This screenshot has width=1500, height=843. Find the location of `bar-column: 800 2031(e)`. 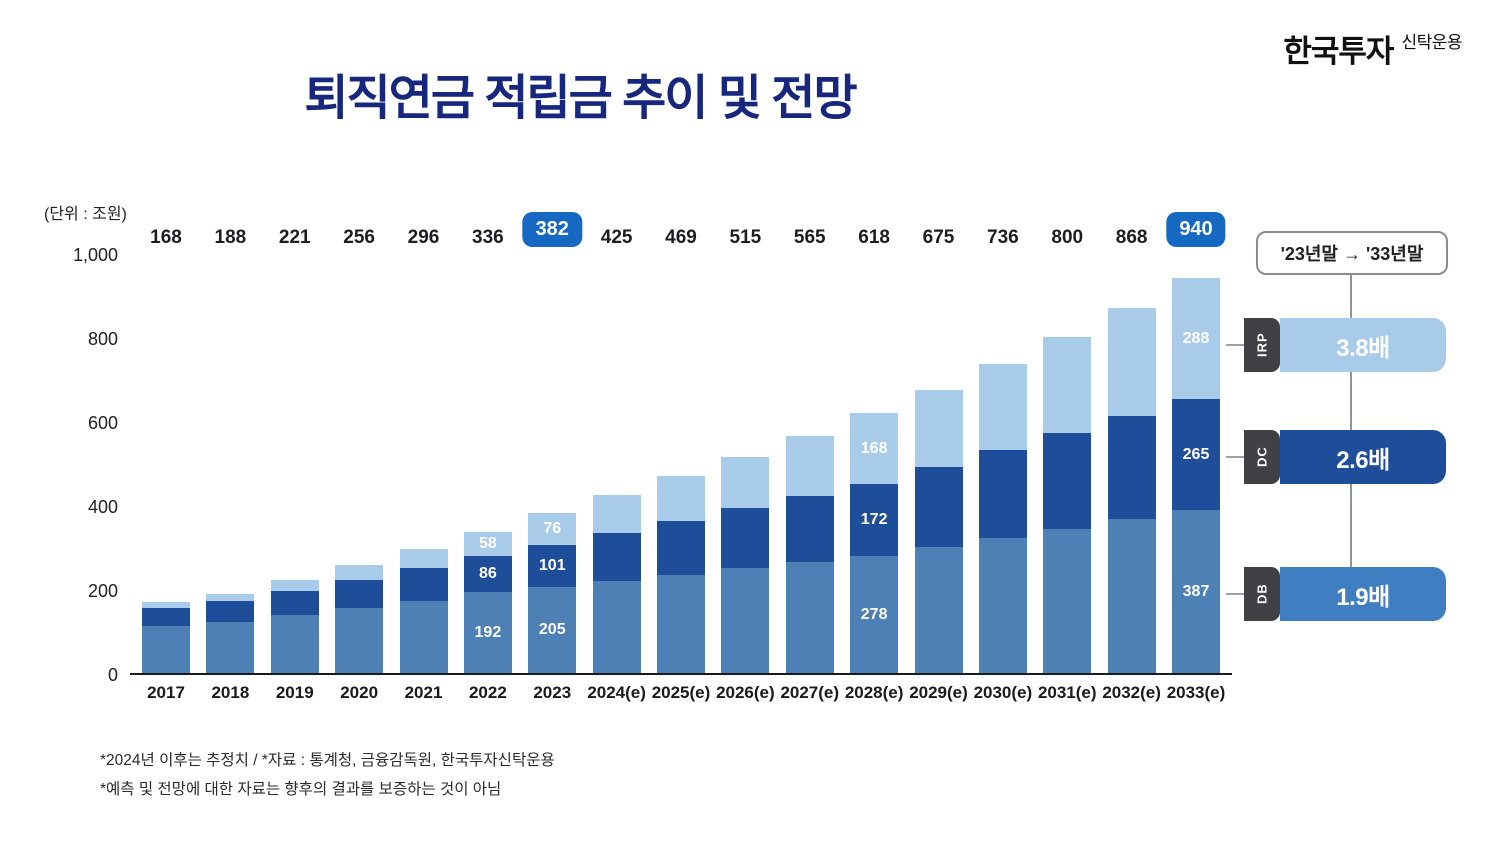

bar-column: 800 2031(e) is located at coordinates (1067, 464).